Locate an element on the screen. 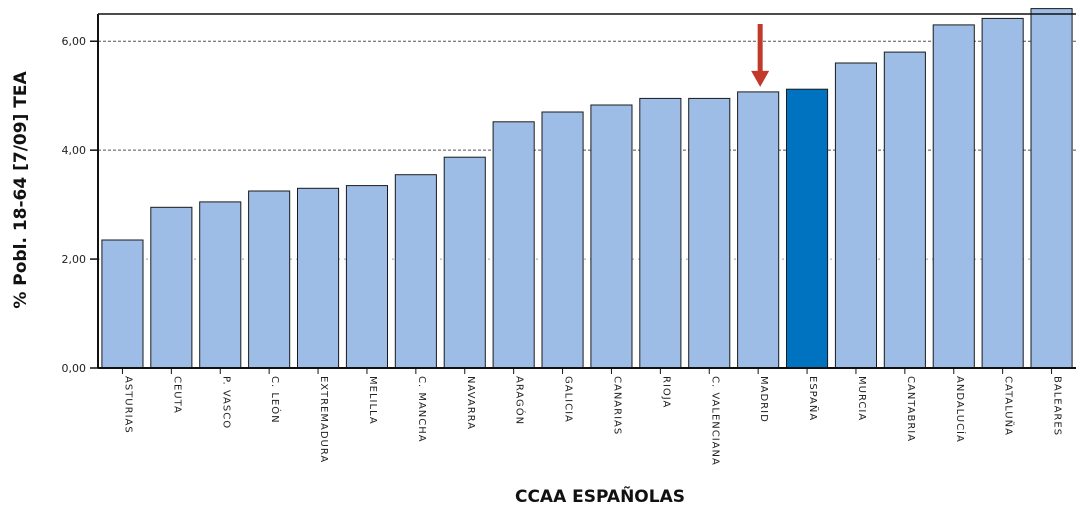  category-label: ANDALUCÍA is located at coordinates (960, 409).